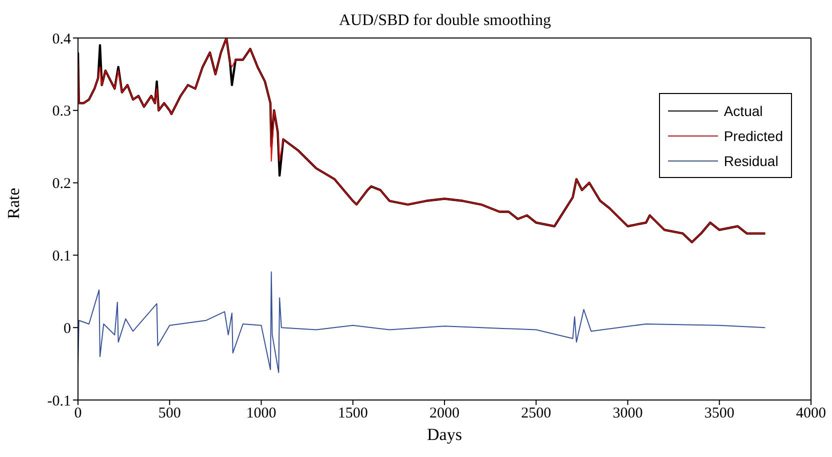 The height and width of the screenshot is (457, 832). I want to click on y-tick-label: 0, so click(67, 328).